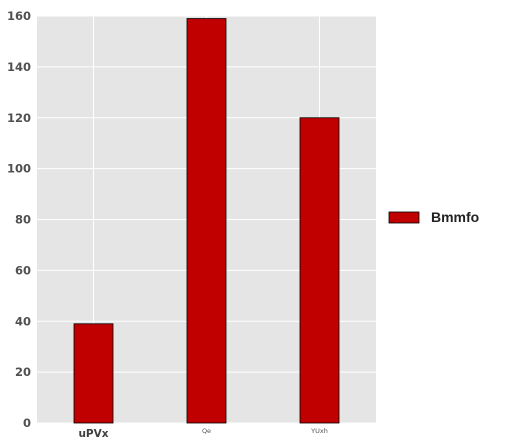 The width and height of the screenshot is (512, 448). I want to click on y-tick-label: 120, so click(19, 118).